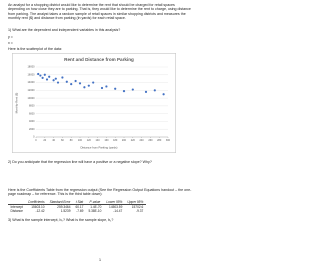 The height and width of the screenshot is (267, 320). What do you see at coordinates (64, 207) in the screenshot?
I see `table-cell: 259.3464` at bounding box center [64, 207].